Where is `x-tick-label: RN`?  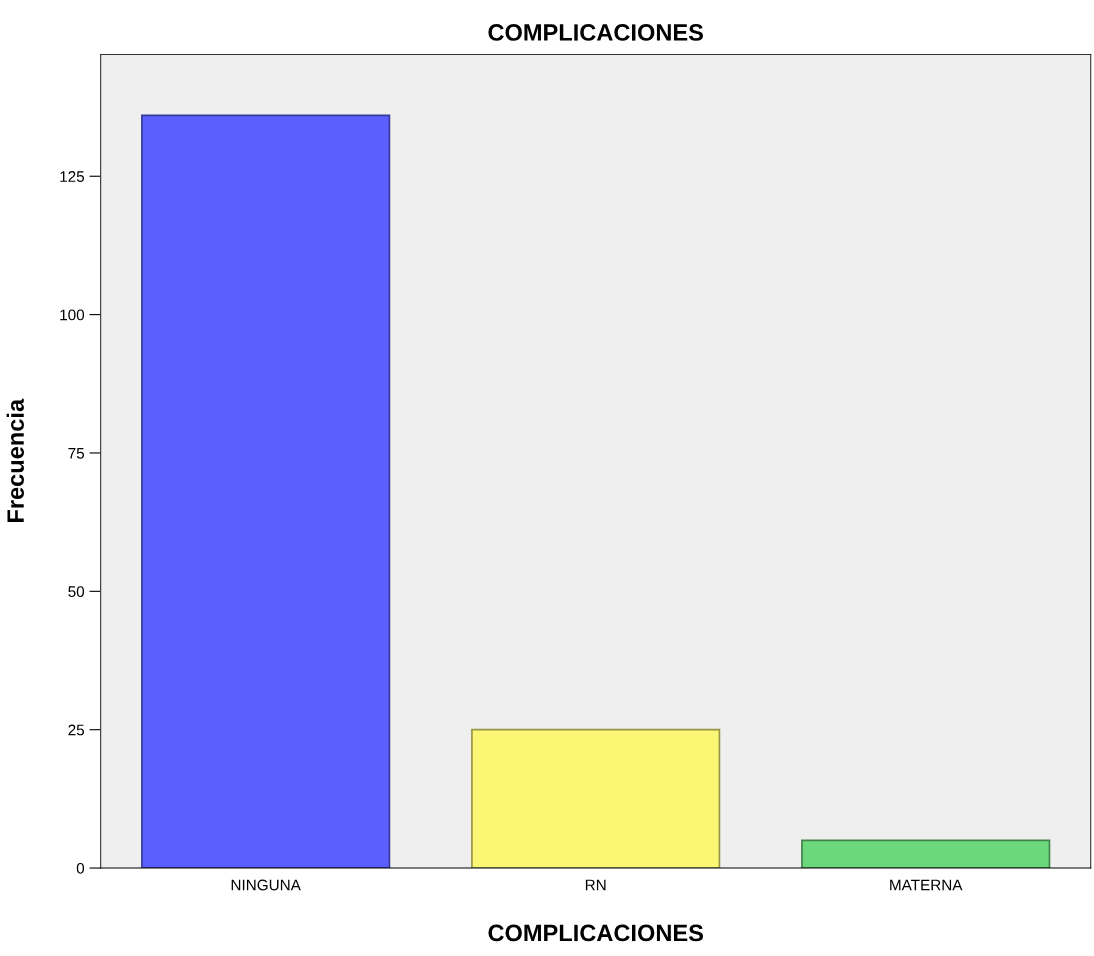
x-tick-label: RN is located at coordinates (595, 885).